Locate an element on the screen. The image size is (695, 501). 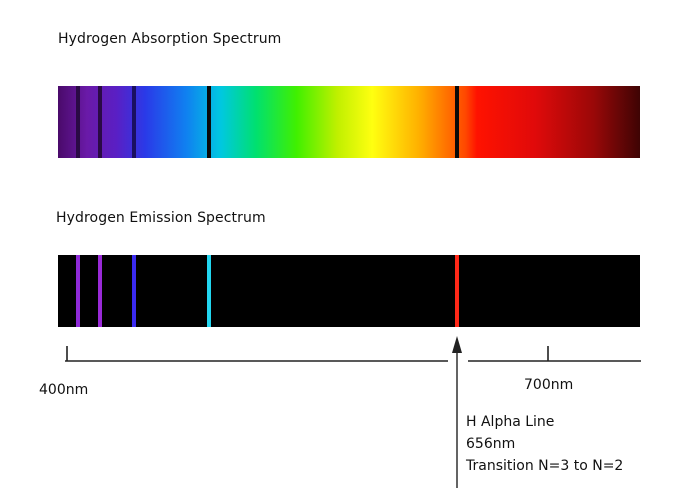
axis-label-400: 400nm is located at coordinates (64, 390).